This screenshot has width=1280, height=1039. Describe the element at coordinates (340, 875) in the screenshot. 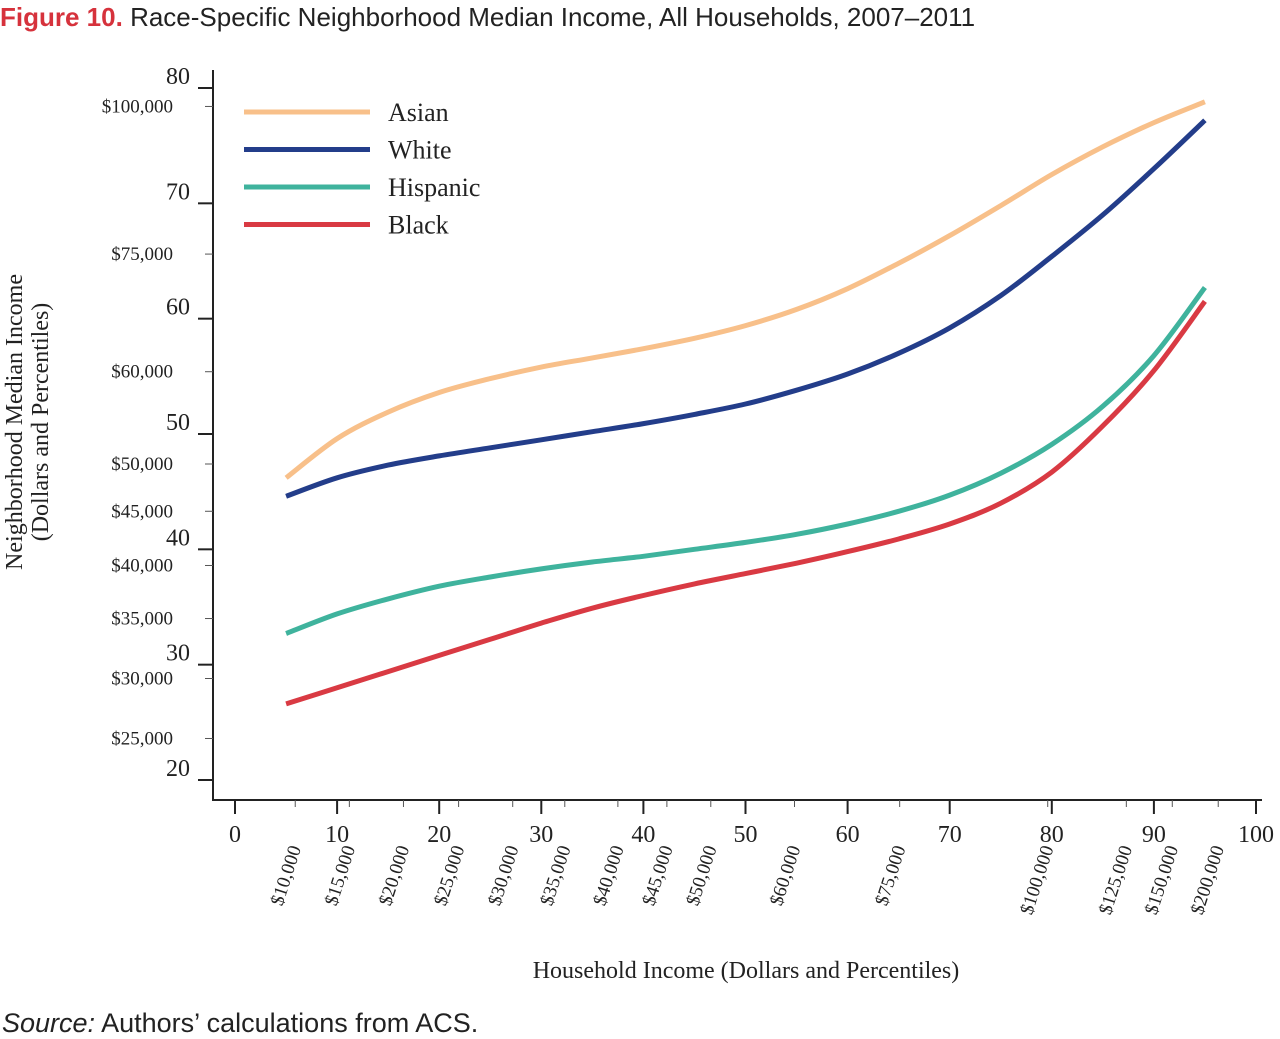

I see `x-dollar-tick-label: $15,000` at that location.